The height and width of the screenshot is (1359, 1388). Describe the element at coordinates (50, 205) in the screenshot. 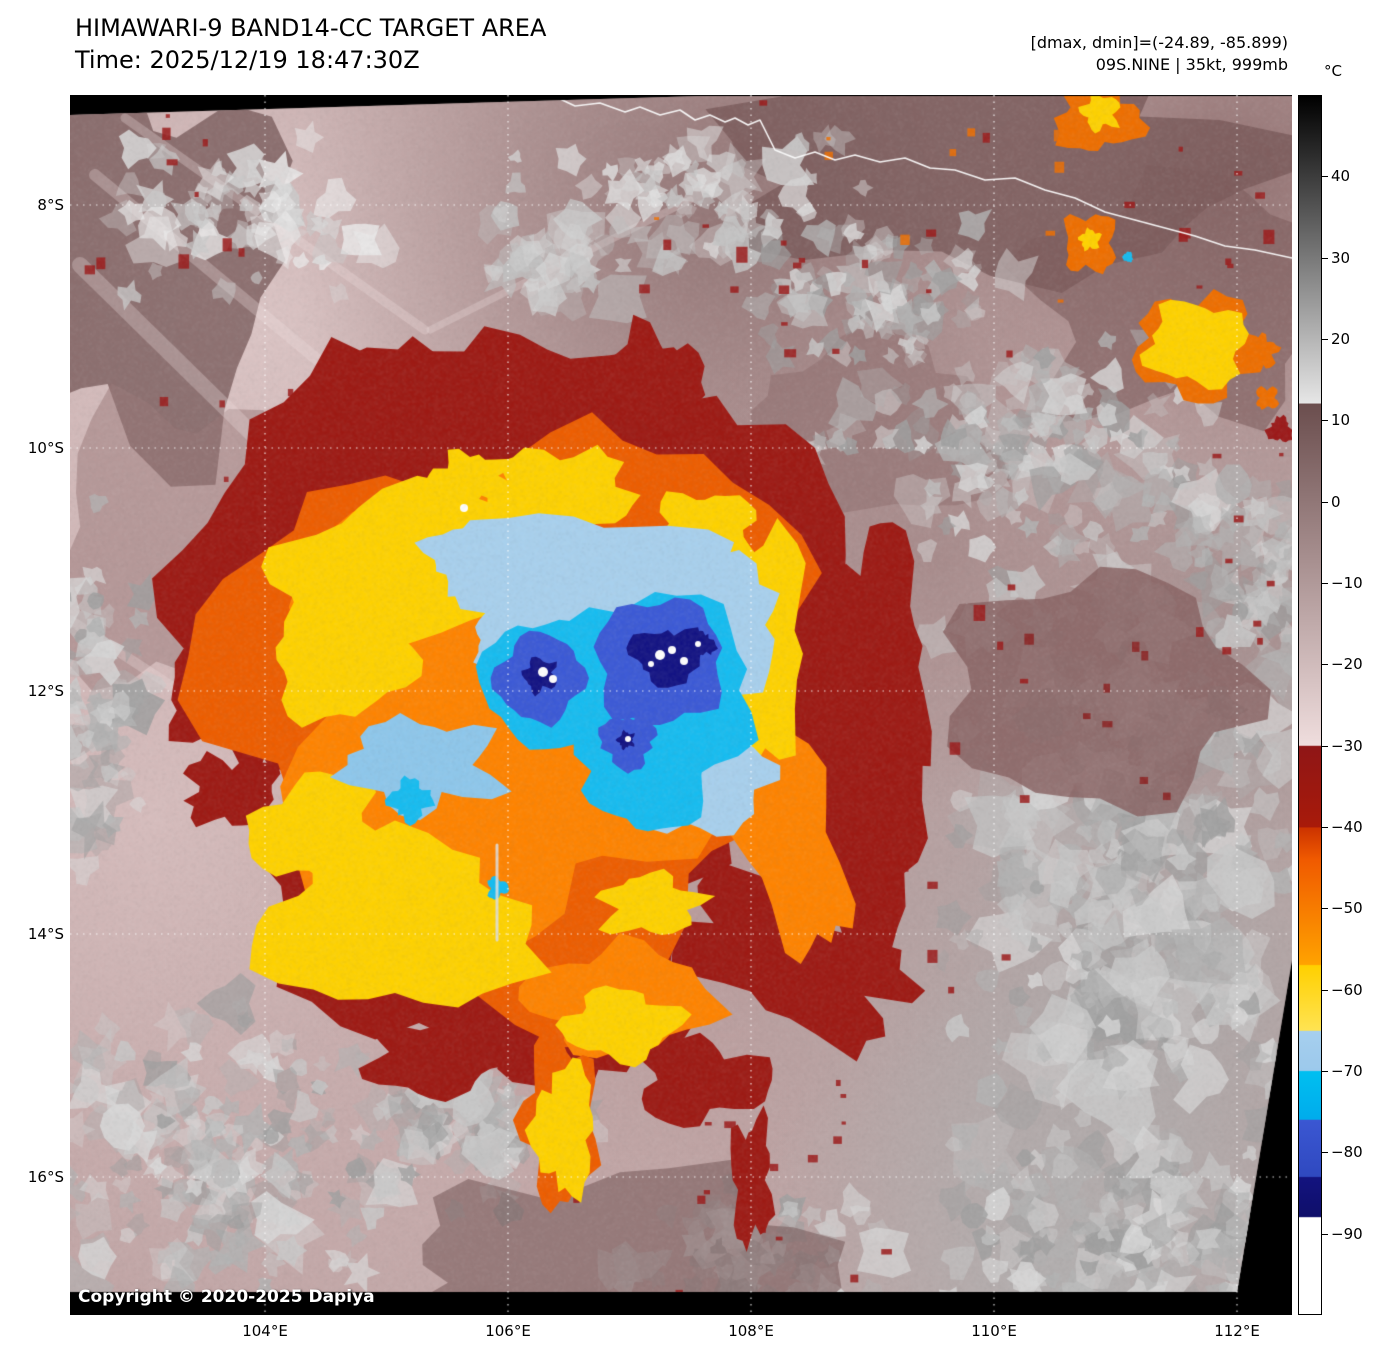

I see `lat-axis-label: 8°S` at that location.